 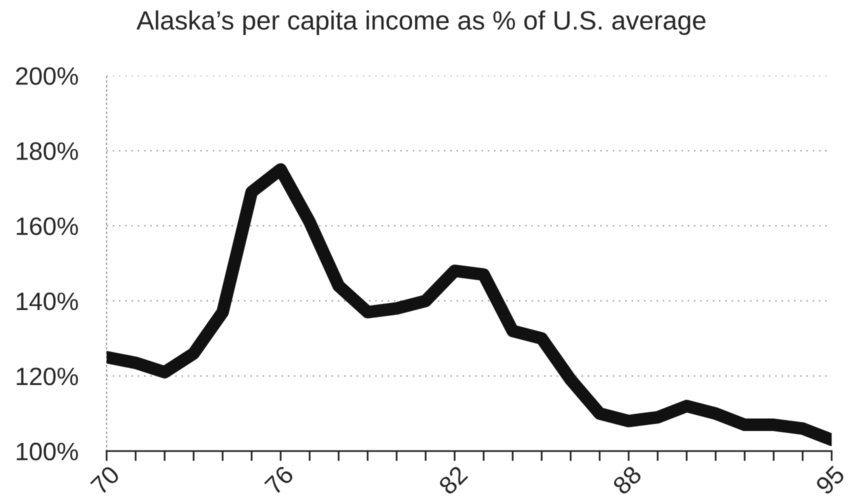 I want to click on x-tick-label: 70, so click(x=105, y=480).